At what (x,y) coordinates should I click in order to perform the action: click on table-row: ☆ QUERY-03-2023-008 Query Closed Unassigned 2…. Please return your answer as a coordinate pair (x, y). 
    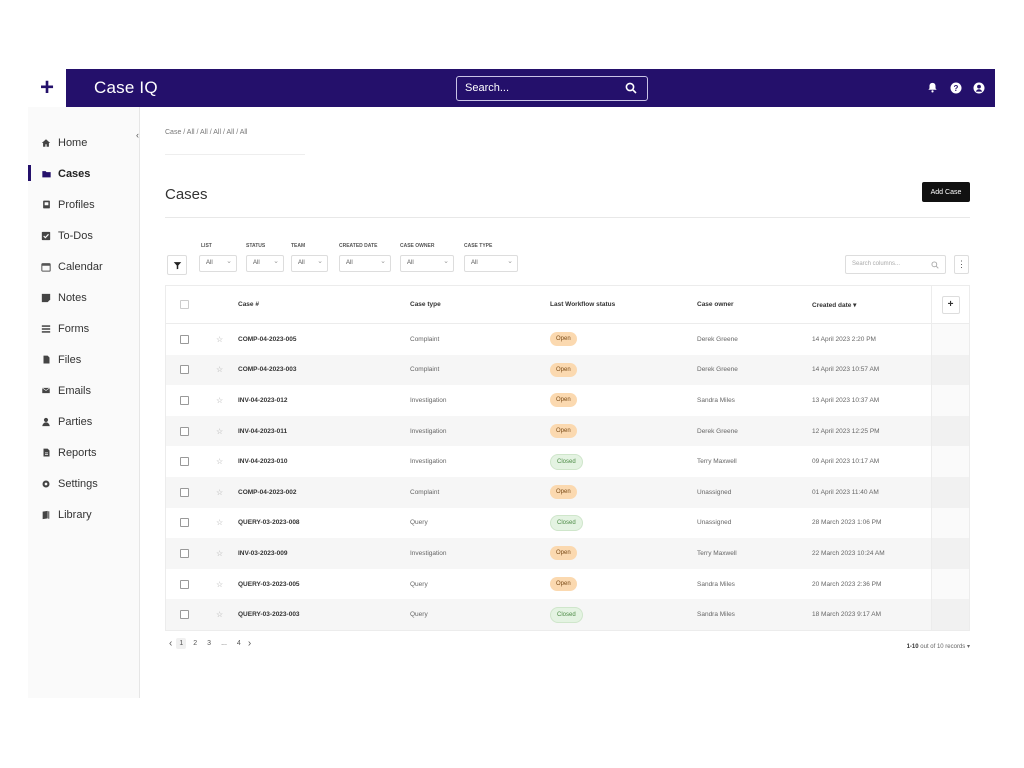
    Looking at the image, I should click on (567, 523).